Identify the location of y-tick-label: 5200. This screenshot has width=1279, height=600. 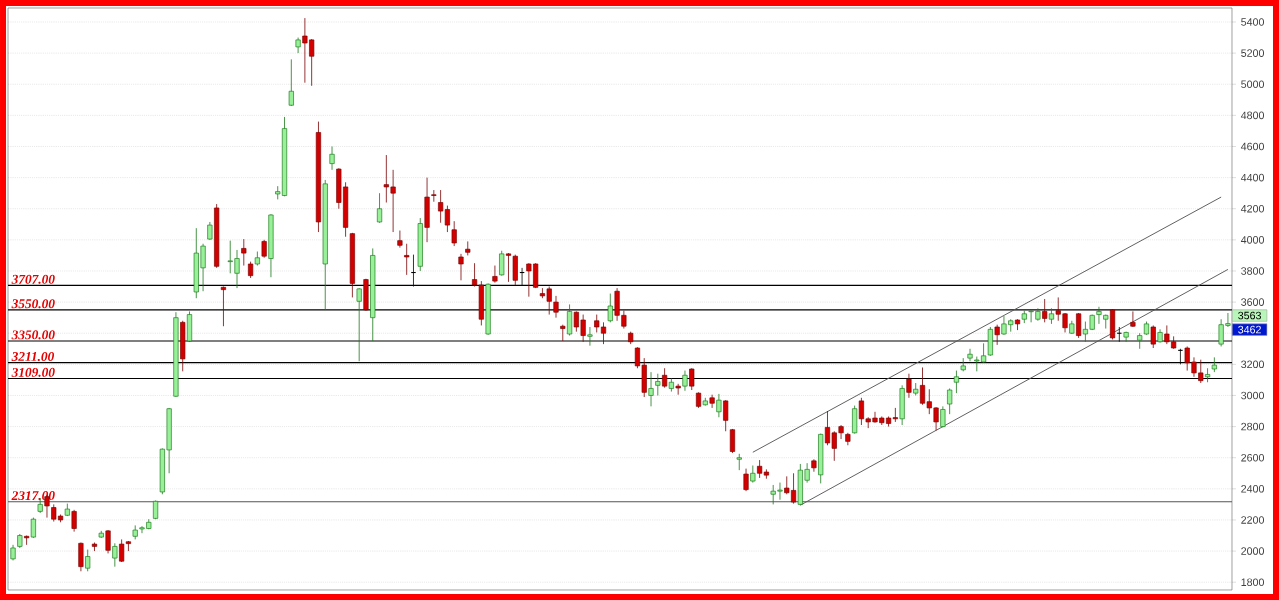
(1253, 53).